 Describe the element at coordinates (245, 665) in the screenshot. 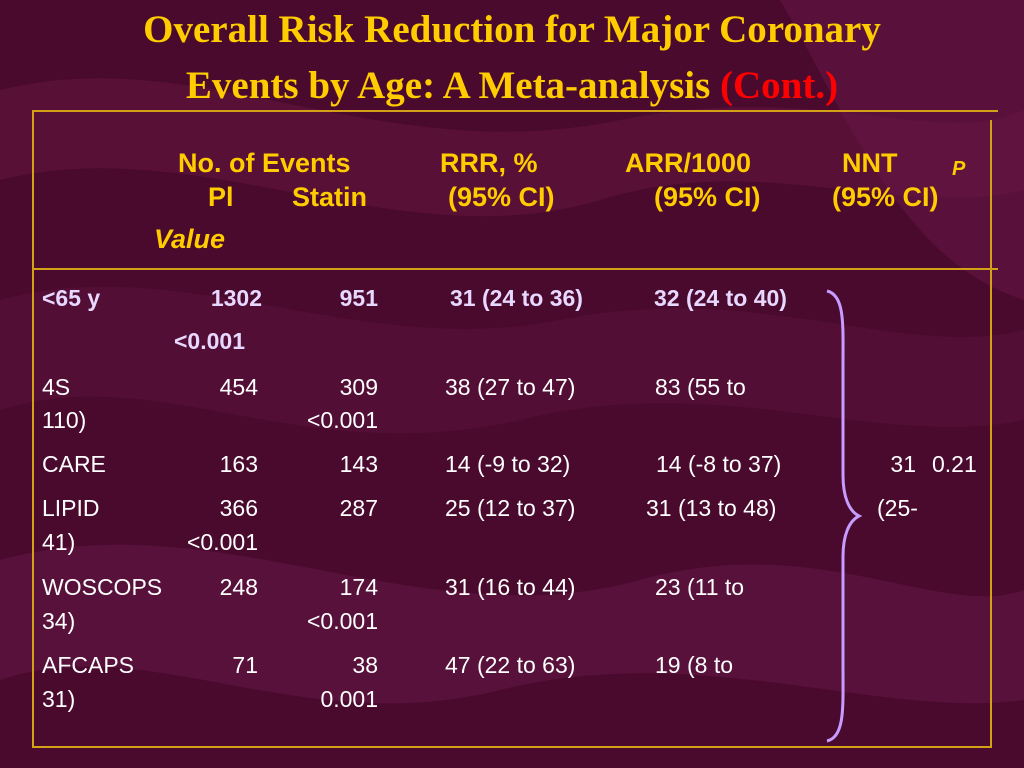

I see `row-pl: 71` at that location.